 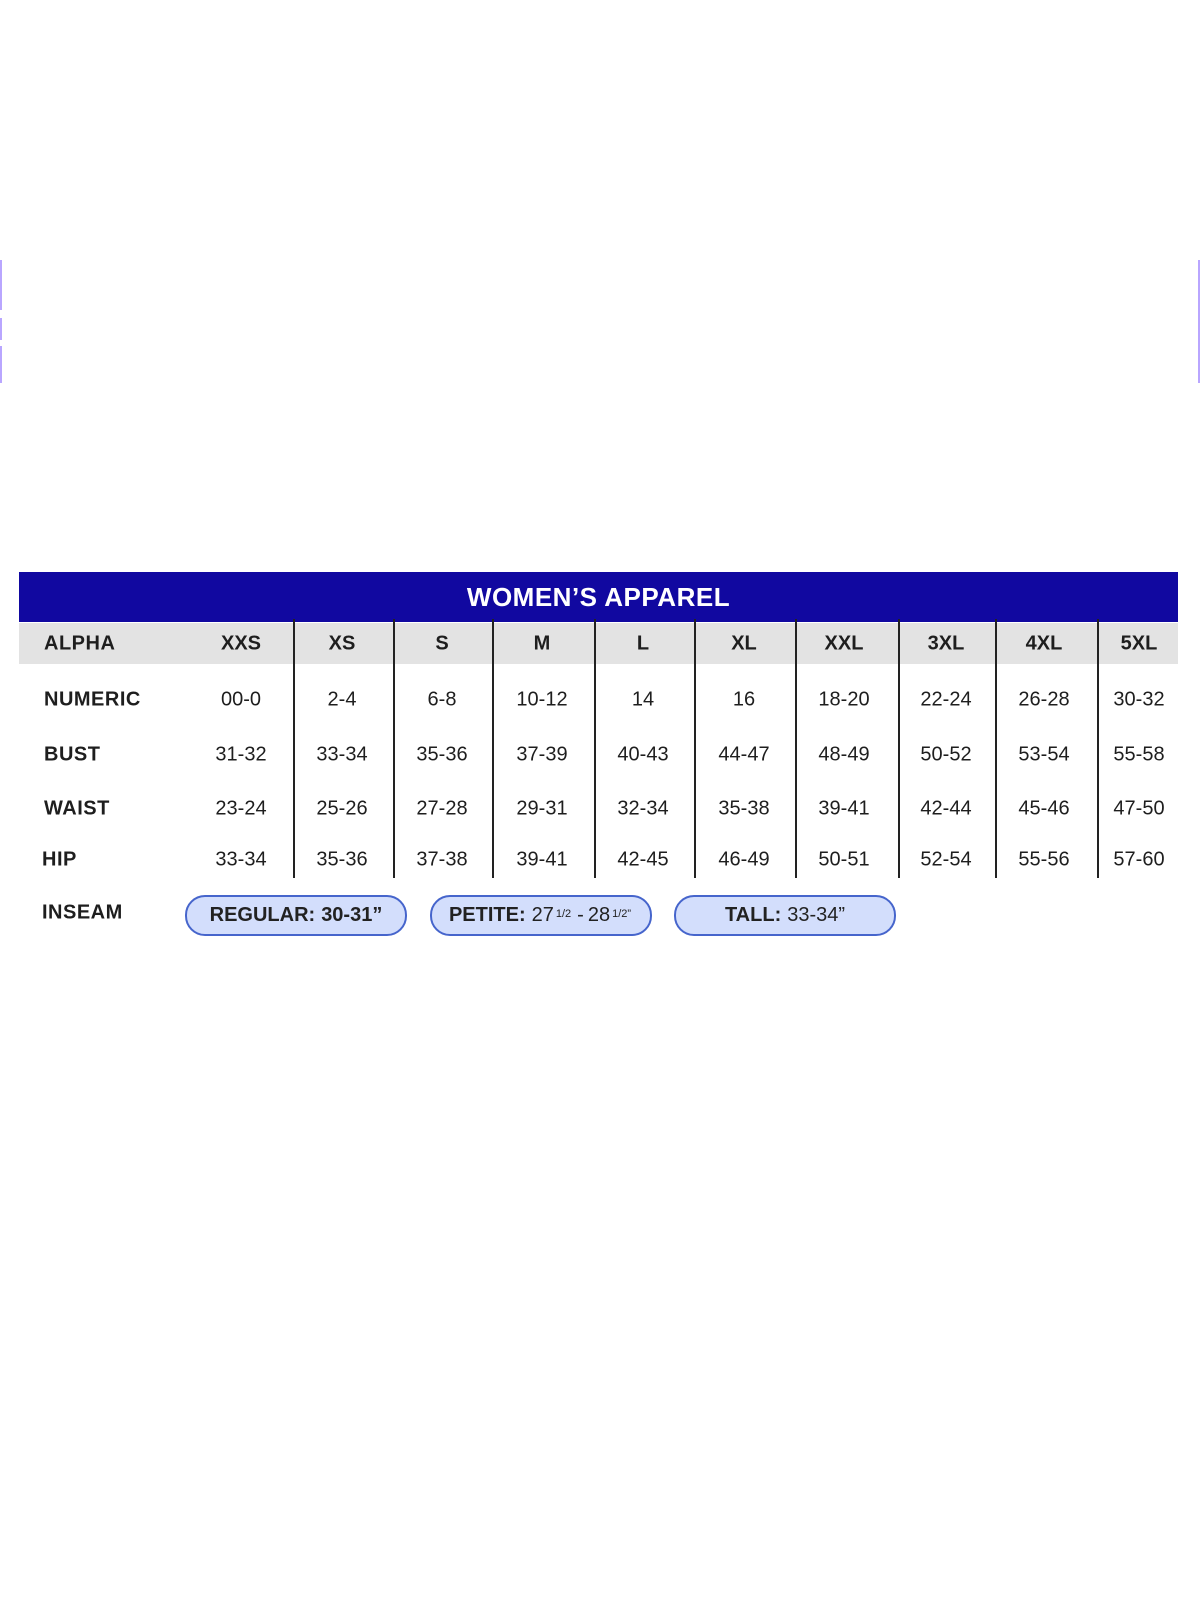 What do you see at coordinates (599, 915) in the screenshot?
I see `petite-value-b: 28` at bounding box center [599, 915].